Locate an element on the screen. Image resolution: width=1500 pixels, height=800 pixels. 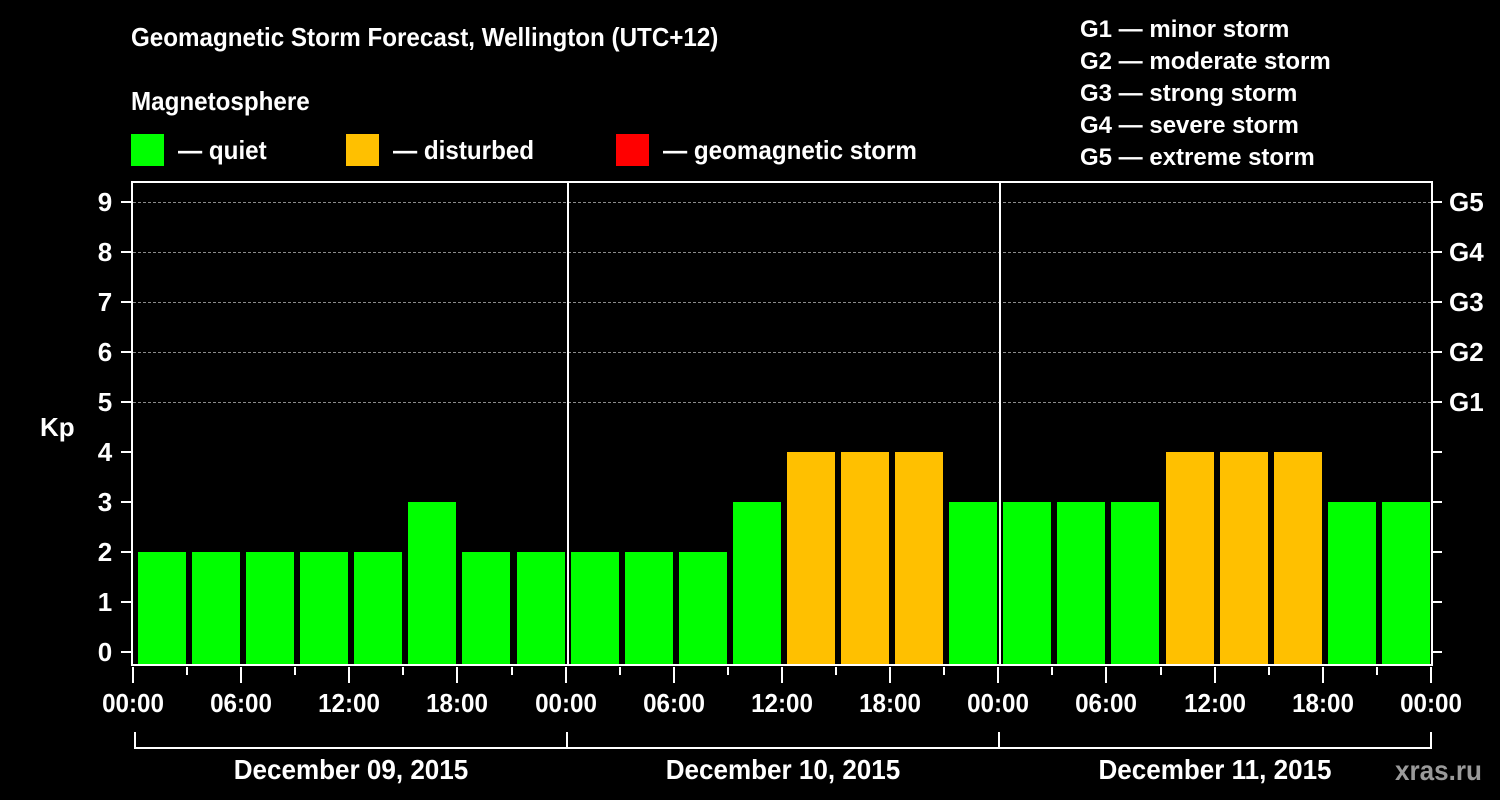
legend-heading: Magnetosphere is located at coordinates (220, 101).